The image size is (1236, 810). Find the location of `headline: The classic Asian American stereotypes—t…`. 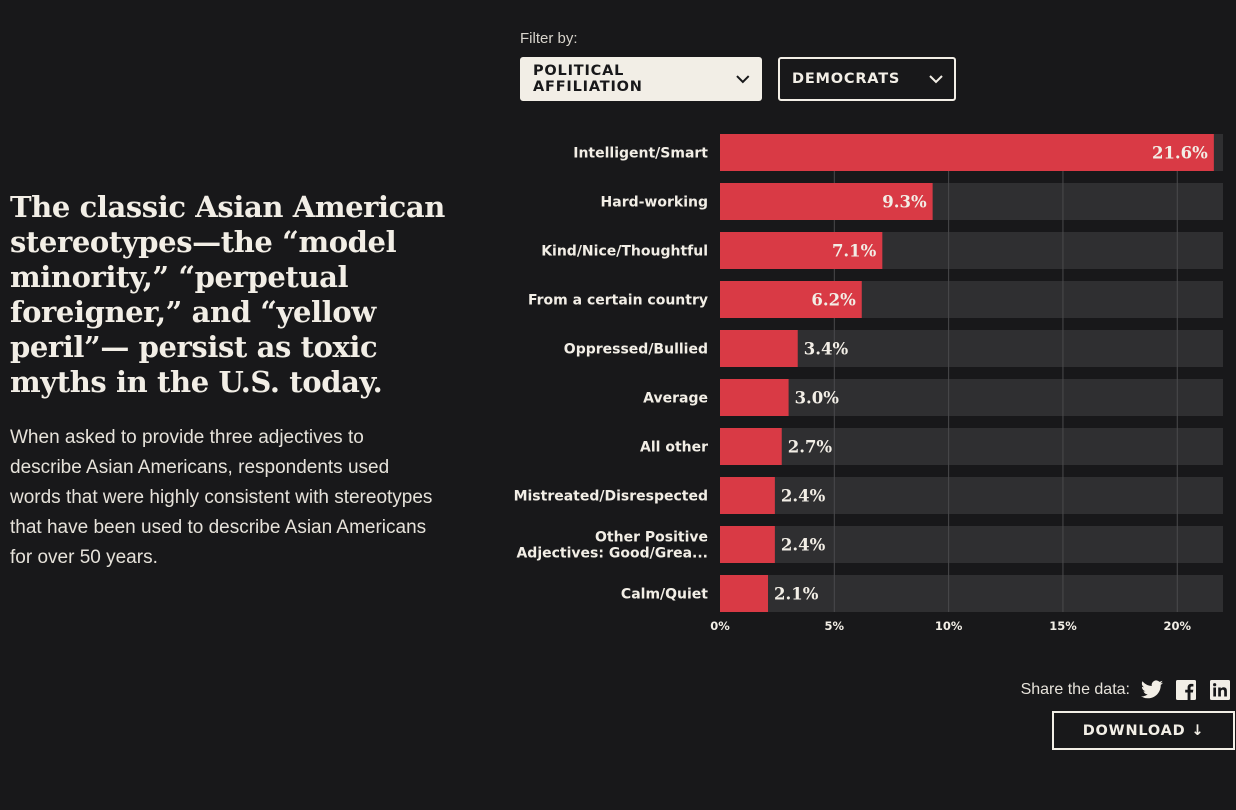

headline: The classic Asian American stereotypes—t… is located at coordinates (227, 294).